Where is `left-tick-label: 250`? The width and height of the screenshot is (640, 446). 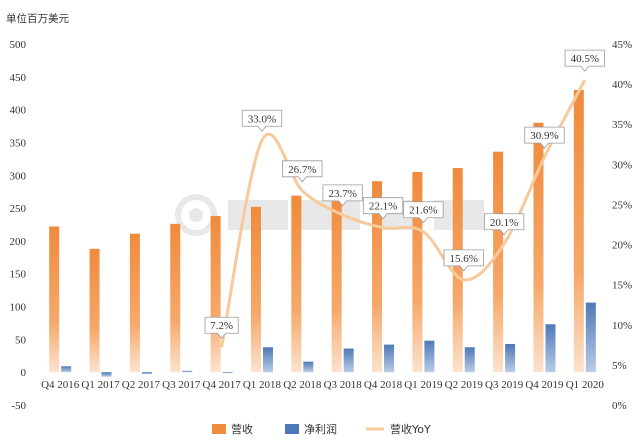 left-tick-label: 250 is located at coordinates (18, 209).